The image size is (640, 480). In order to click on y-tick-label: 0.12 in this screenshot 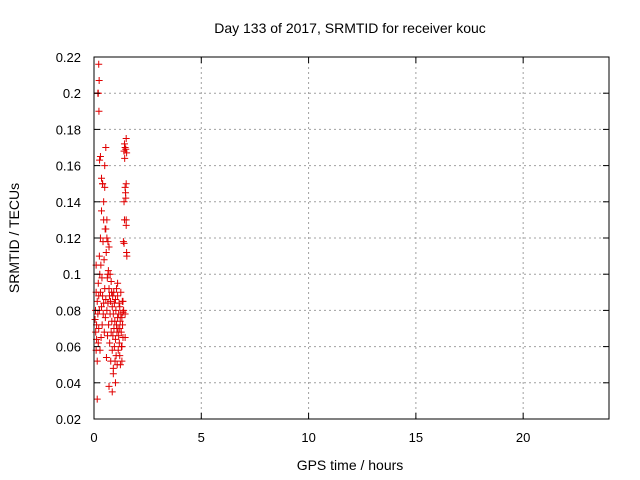, I will do `click(68, 238)`.